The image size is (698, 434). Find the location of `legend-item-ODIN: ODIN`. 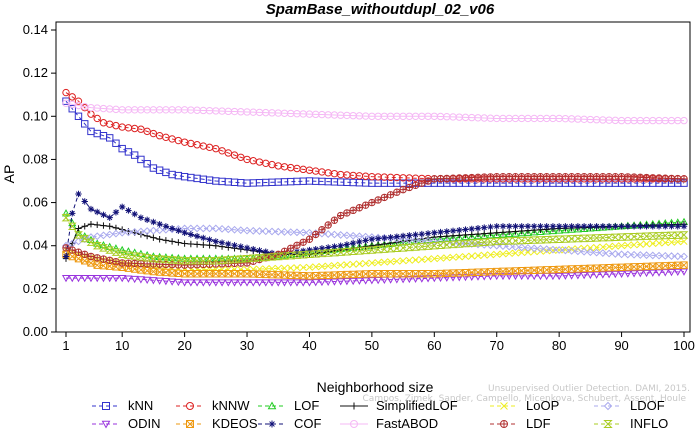

legend-item-ODIN: ODIN is located at coordinates (126, 423).